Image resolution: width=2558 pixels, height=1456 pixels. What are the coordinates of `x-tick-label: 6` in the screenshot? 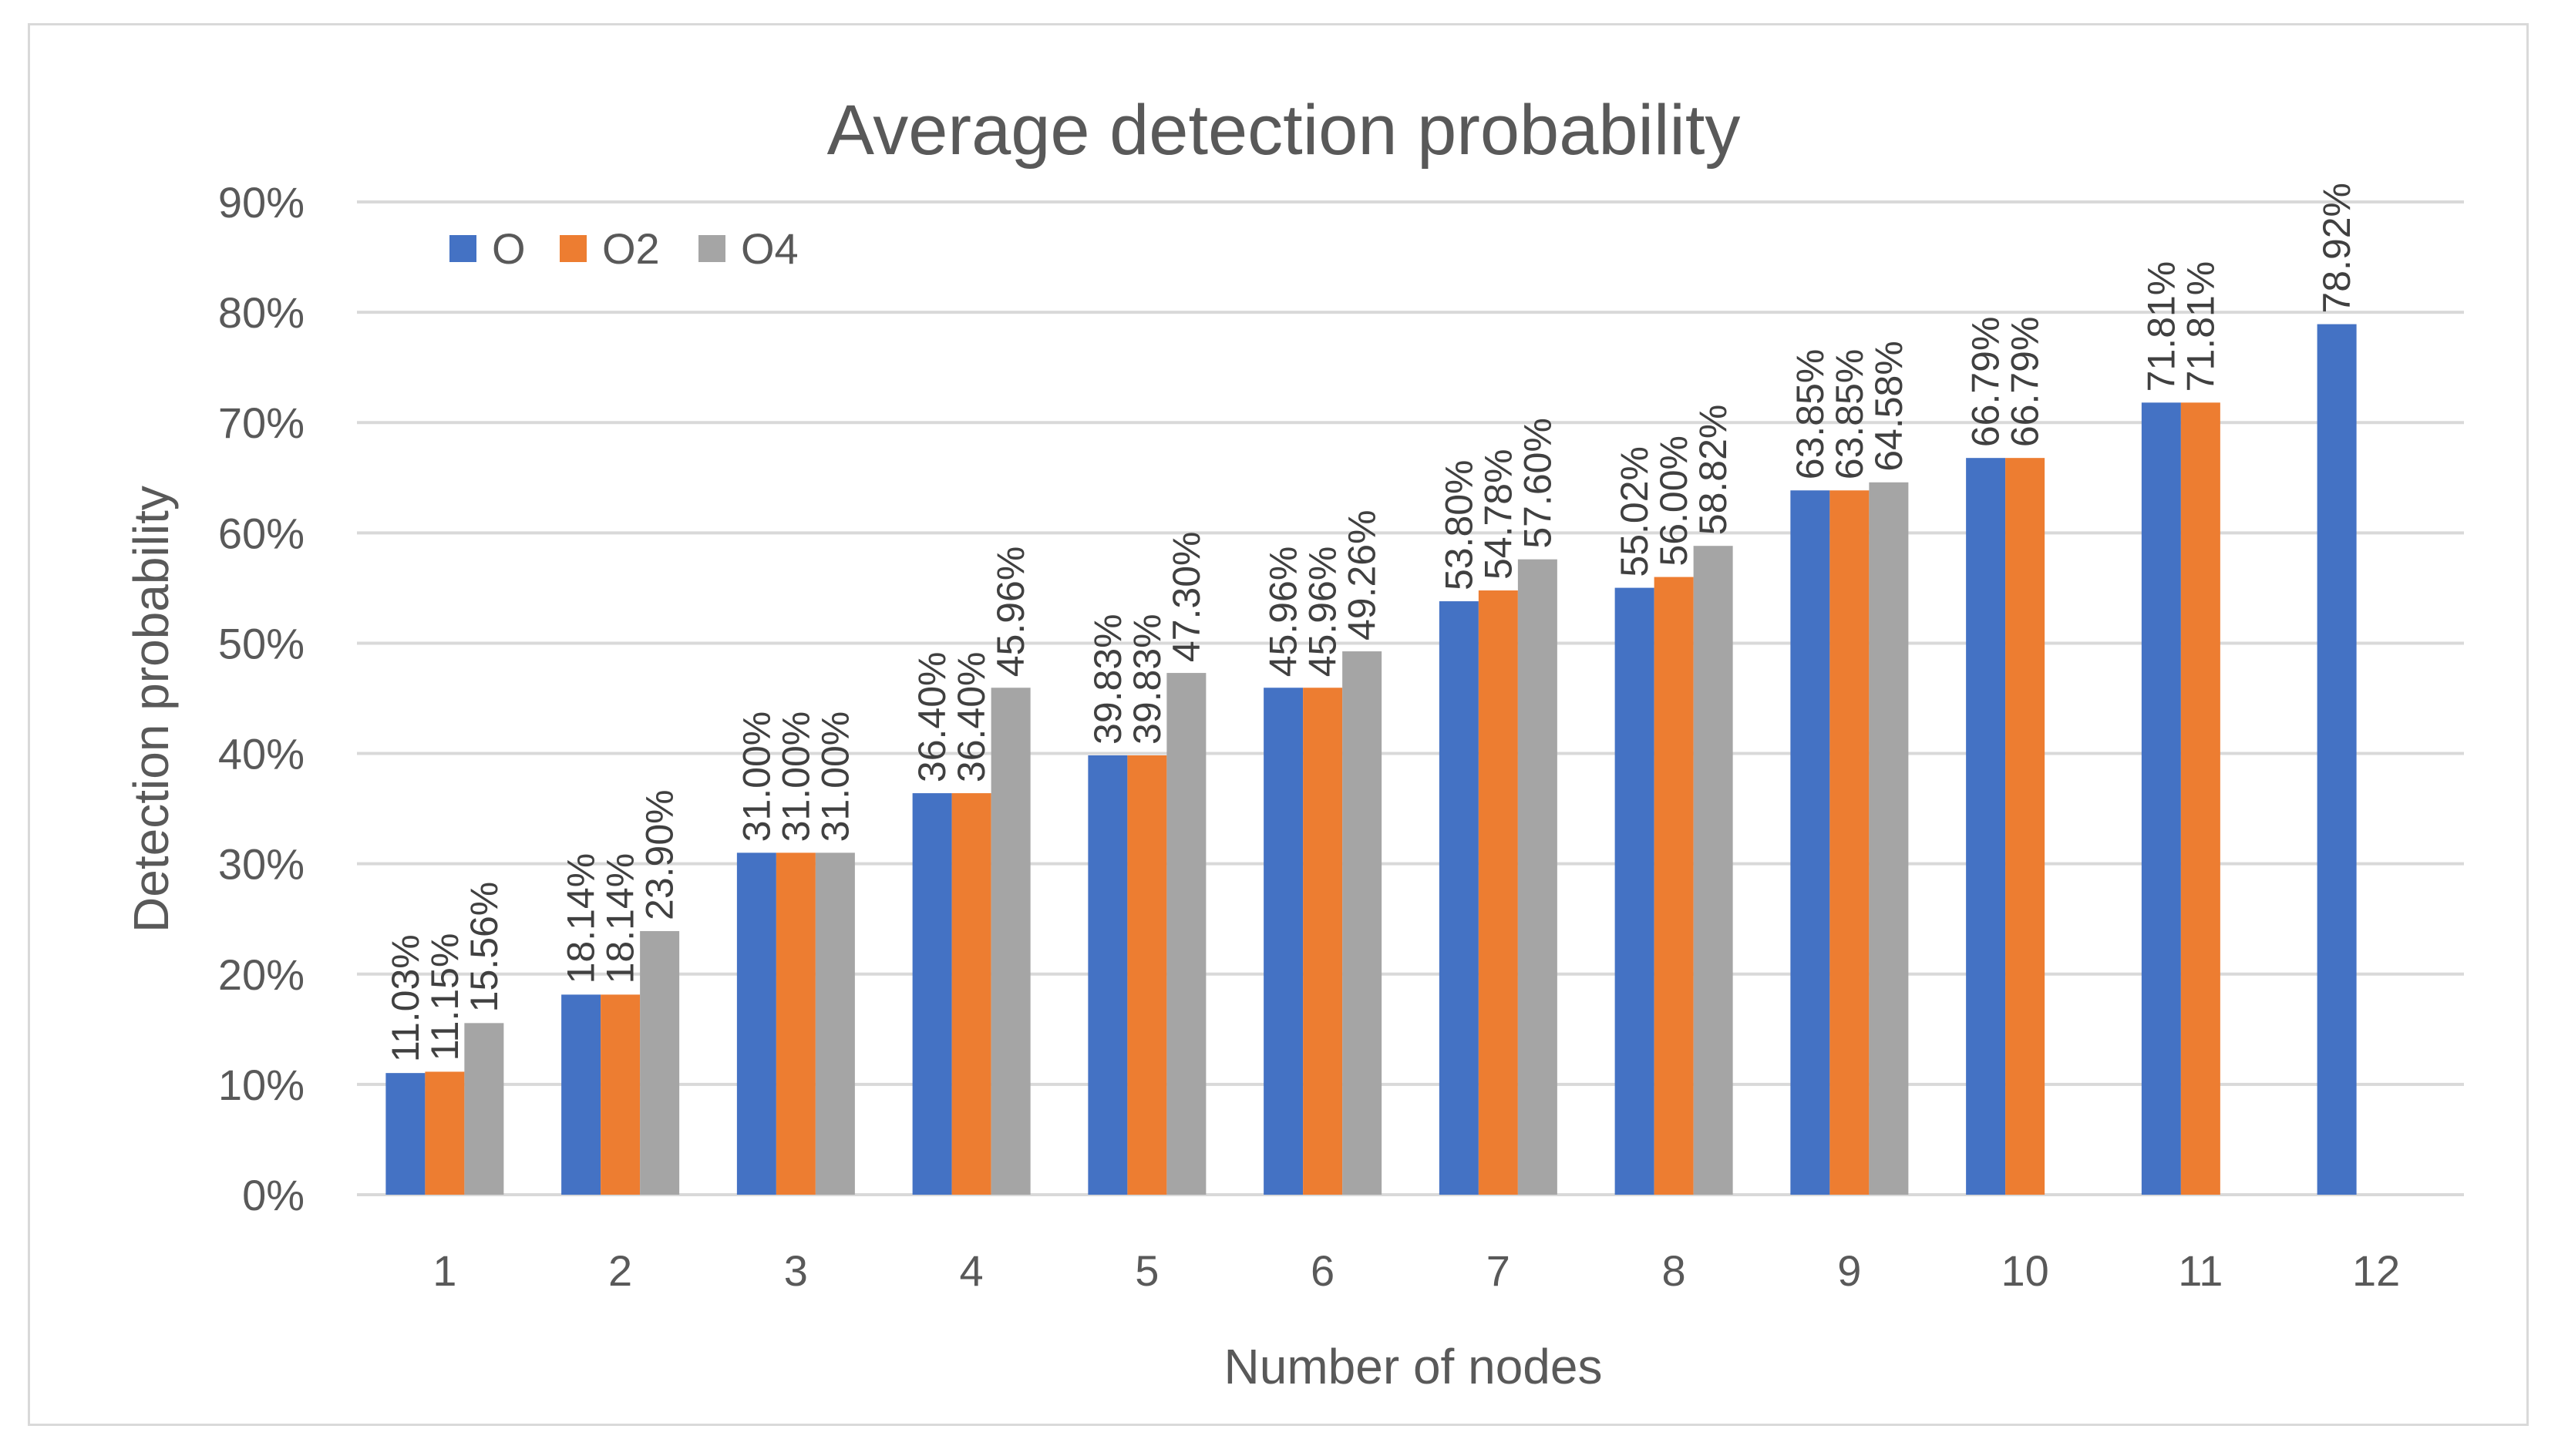 It's located at (1323, 1270).